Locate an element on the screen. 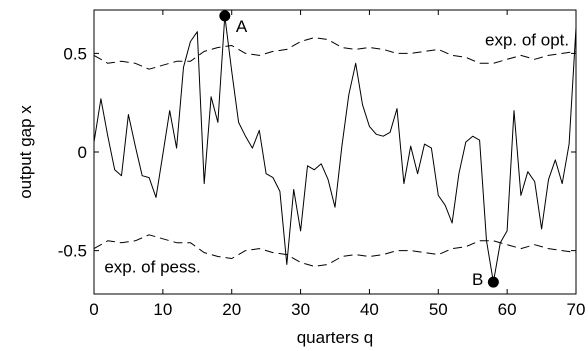 This screenshot has height=351, width=588. x-tick-label: 70 is located at coordinates (576, 309).